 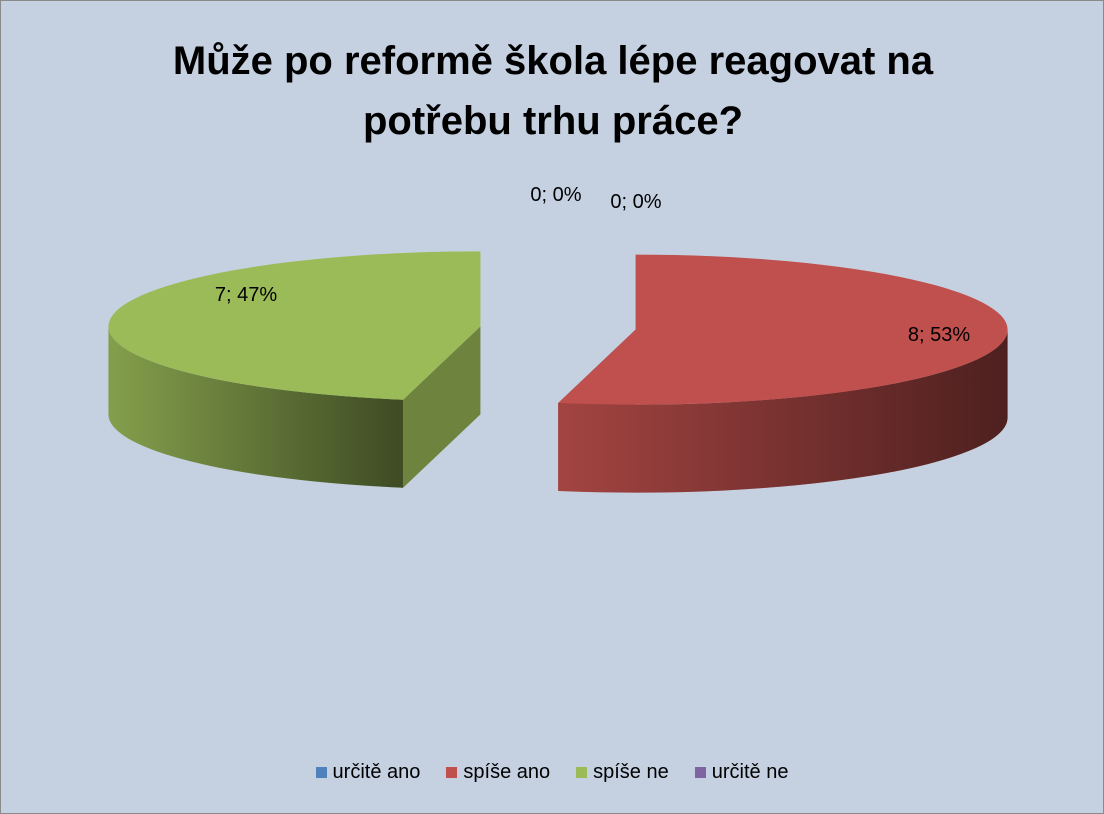 What do you see at coordinates (376, 772) in the screenshot?
I see `legend-label: určitě ano` at bounding box center [376, 772].